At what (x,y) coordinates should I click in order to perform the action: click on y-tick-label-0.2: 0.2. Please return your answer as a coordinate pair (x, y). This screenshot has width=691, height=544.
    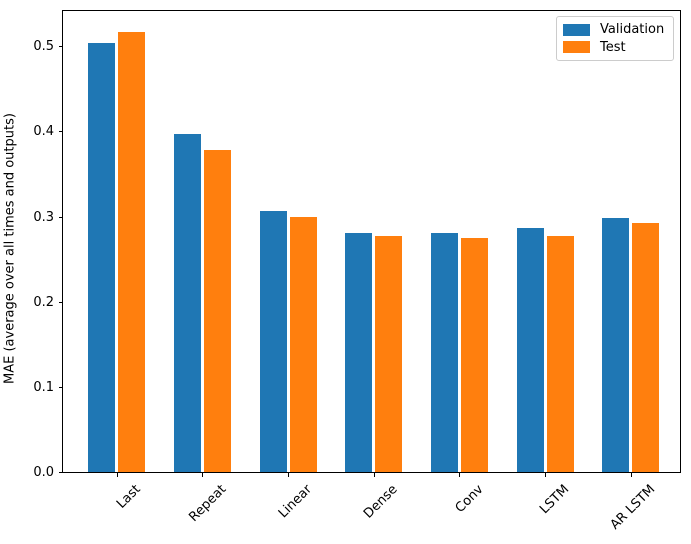
    Looking at the image, I should click on (43, 302).